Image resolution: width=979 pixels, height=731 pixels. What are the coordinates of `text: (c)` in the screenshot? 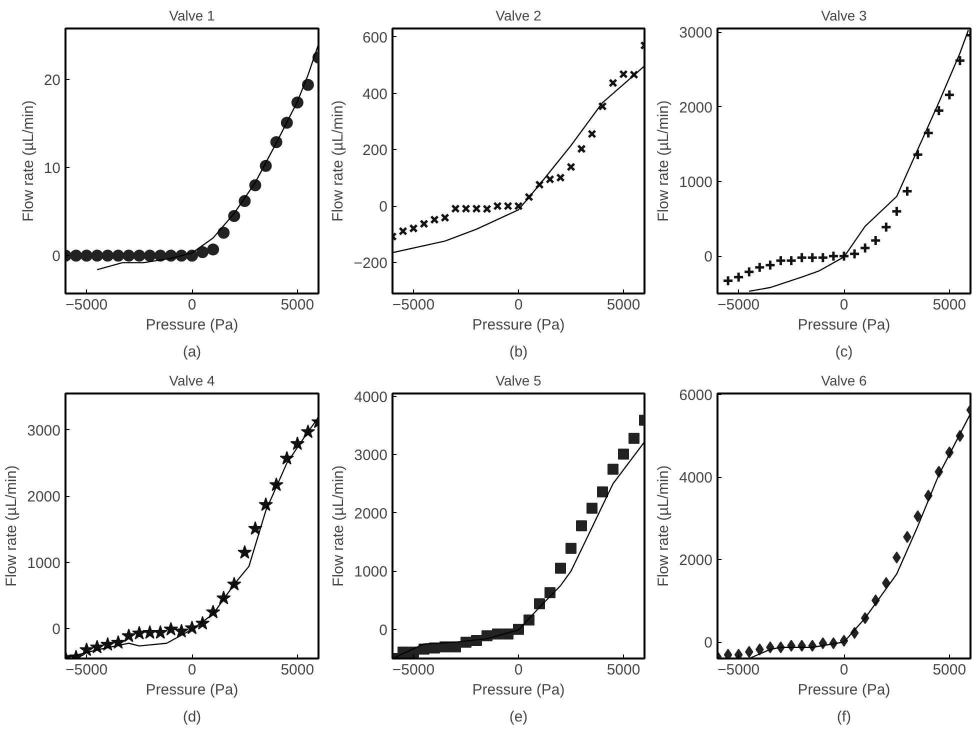 It's located at (844, 352).